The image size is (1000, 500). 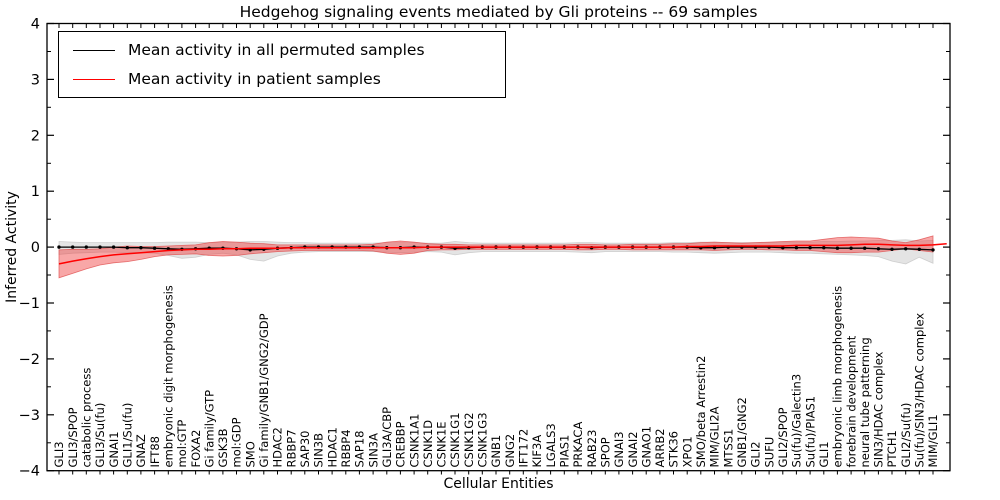 What do you see at coordinates (496, 451) in the screenshot?
I see `x-tick-label: GNB1` at bounding box center [496, 451].